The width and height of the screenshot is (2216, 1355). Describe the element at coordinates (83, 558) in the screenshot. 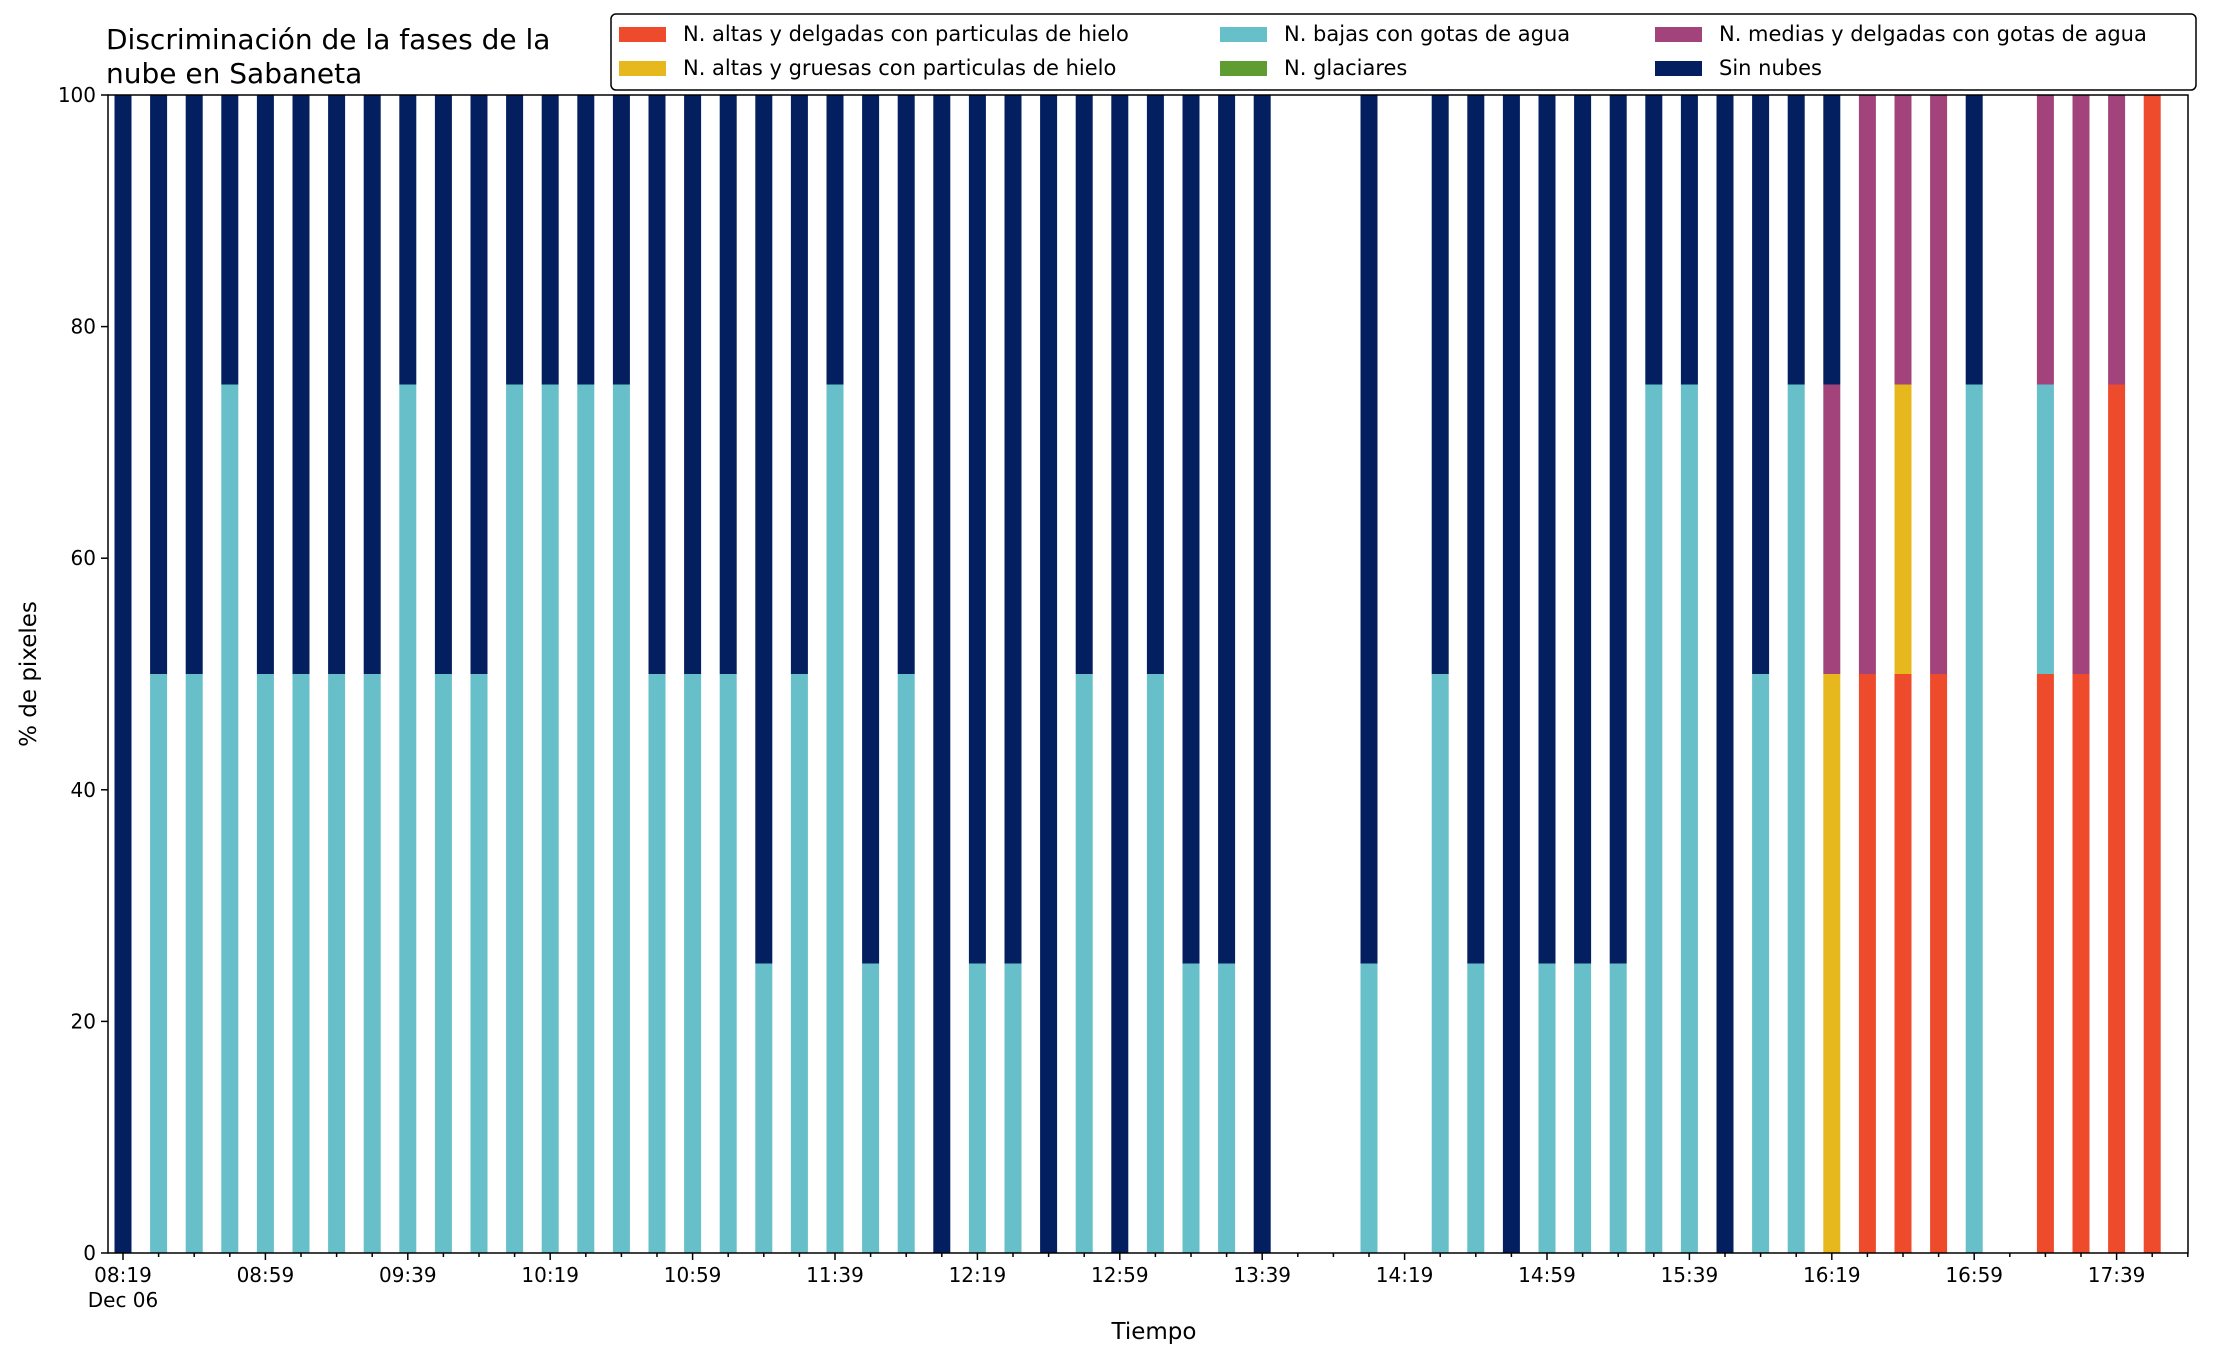

I see `y-tick-label: 60` at that location.